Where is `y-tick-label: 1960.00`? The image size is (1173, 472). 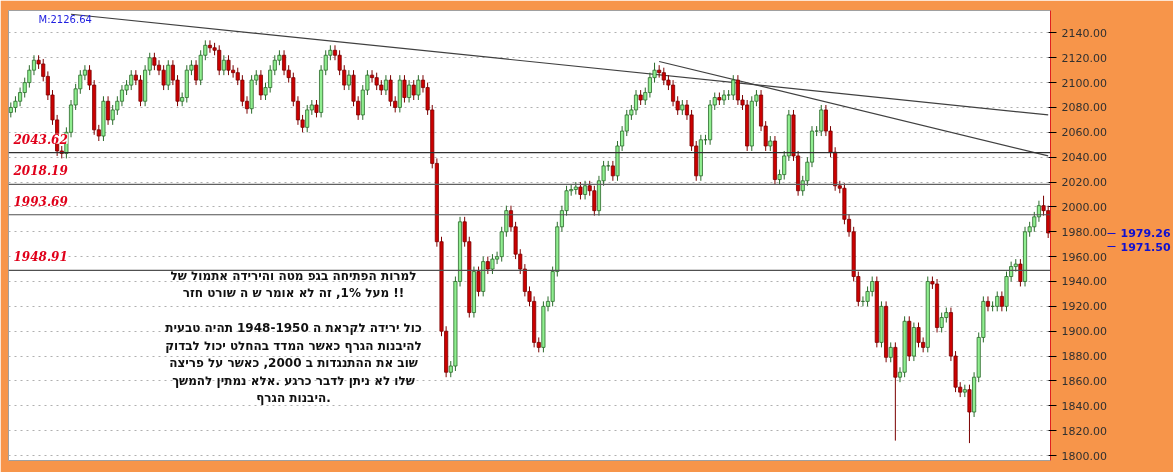
y-tick-label: 1960.00 is located at coordinates (1084, 257).